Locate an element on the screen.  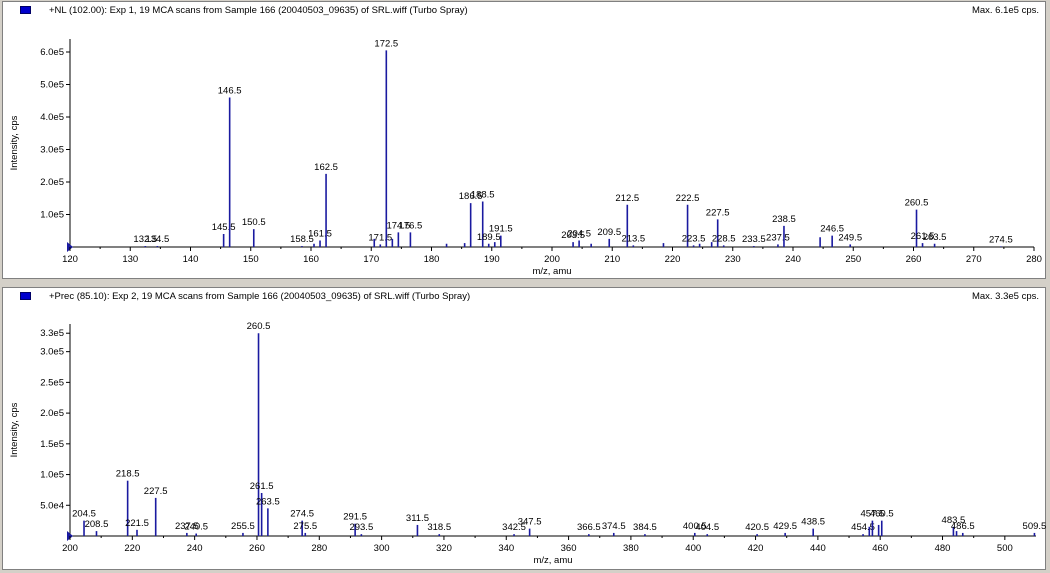
x-tick-label: 400 is located at coordinates (693, 548).